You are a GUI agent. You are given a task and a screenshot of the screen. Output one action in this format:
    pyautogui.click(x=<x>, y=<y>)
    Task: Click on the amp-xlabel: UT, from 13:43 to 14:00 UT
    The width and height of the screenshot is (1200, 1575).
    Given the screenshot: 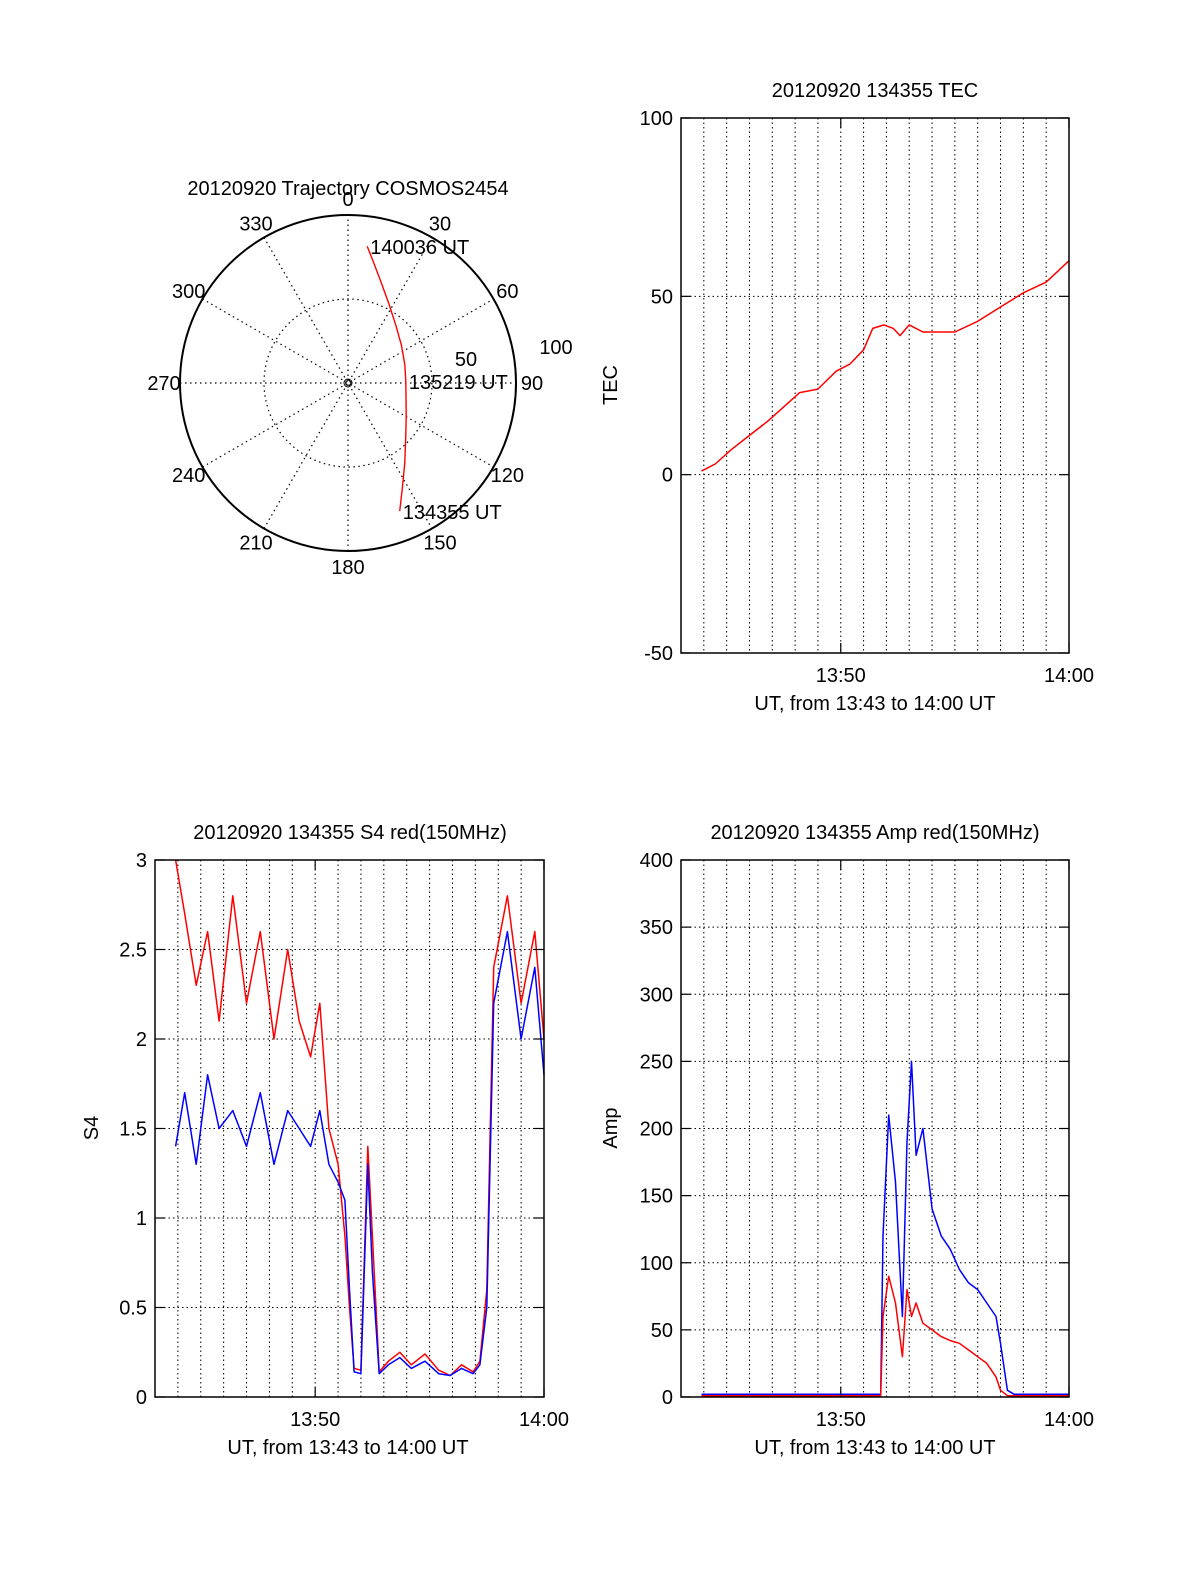 What is the action you would take?
    pyautogui.click(x=874, y=1448)
    